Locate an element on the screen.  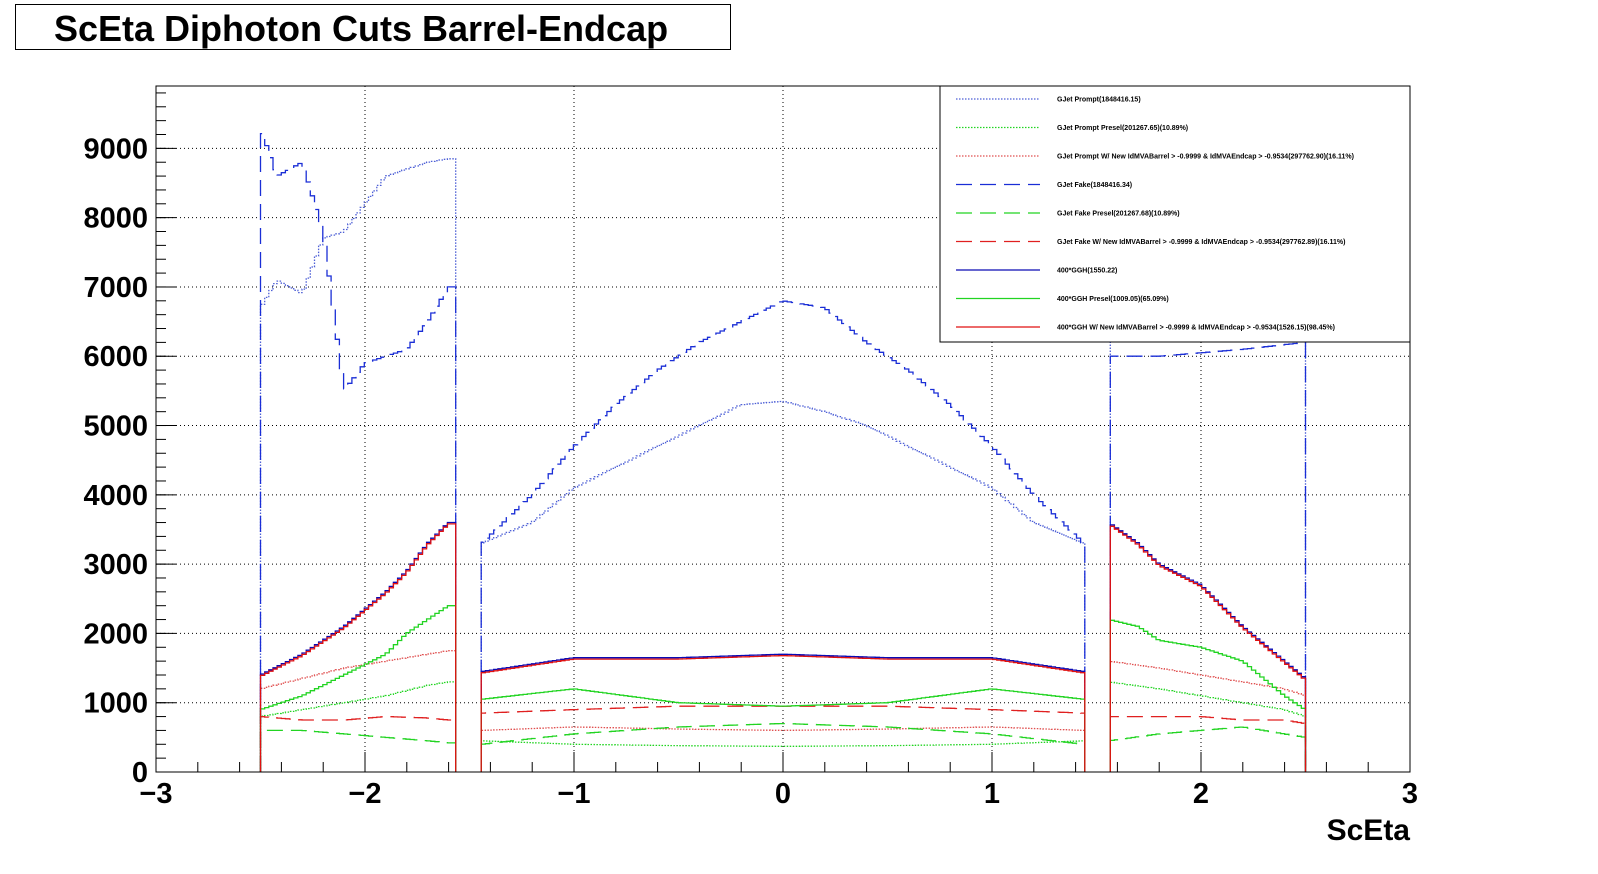
y-tick-label: 7000 is located at coordinates (115, 288).